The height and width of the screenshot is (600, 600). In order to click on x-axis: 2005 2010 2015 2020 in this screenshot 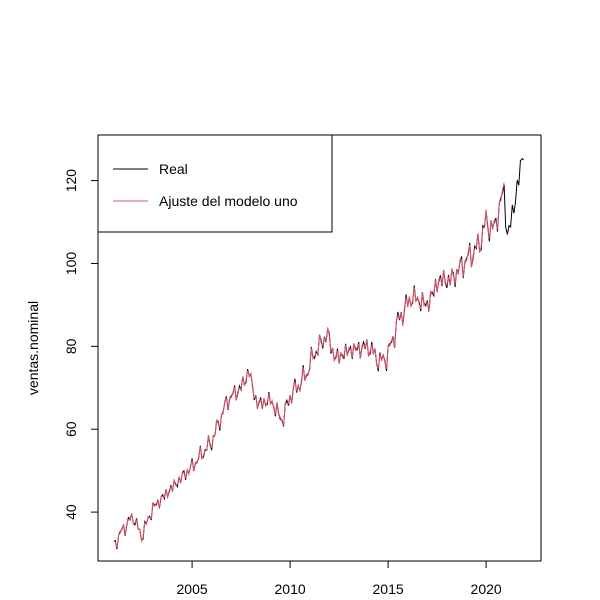, I will do `click(339, 578)`.